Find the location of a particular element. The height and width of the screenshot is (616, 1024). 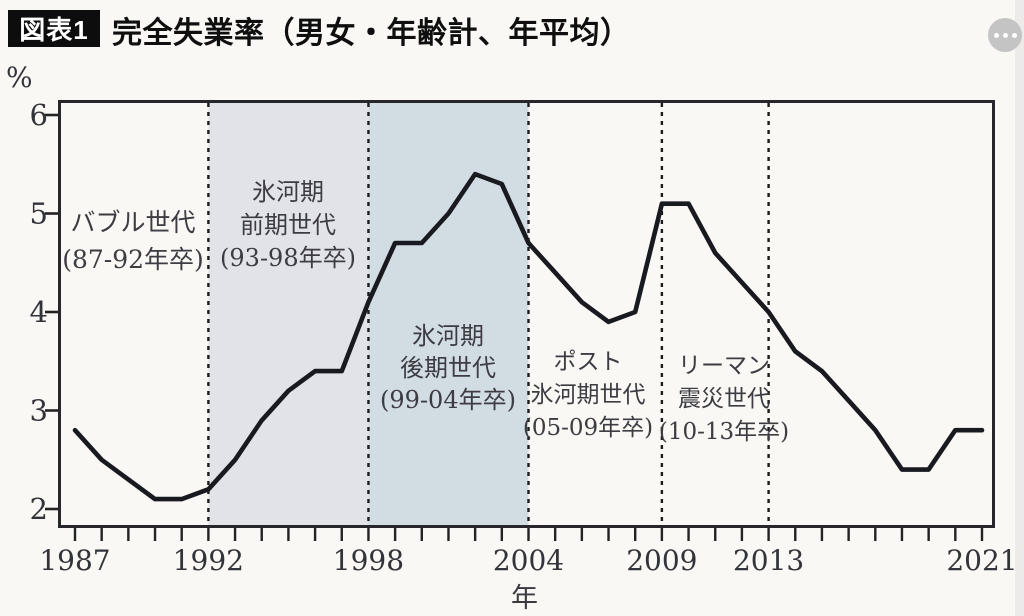

more-options-button is located at coordinates (1005, 35).